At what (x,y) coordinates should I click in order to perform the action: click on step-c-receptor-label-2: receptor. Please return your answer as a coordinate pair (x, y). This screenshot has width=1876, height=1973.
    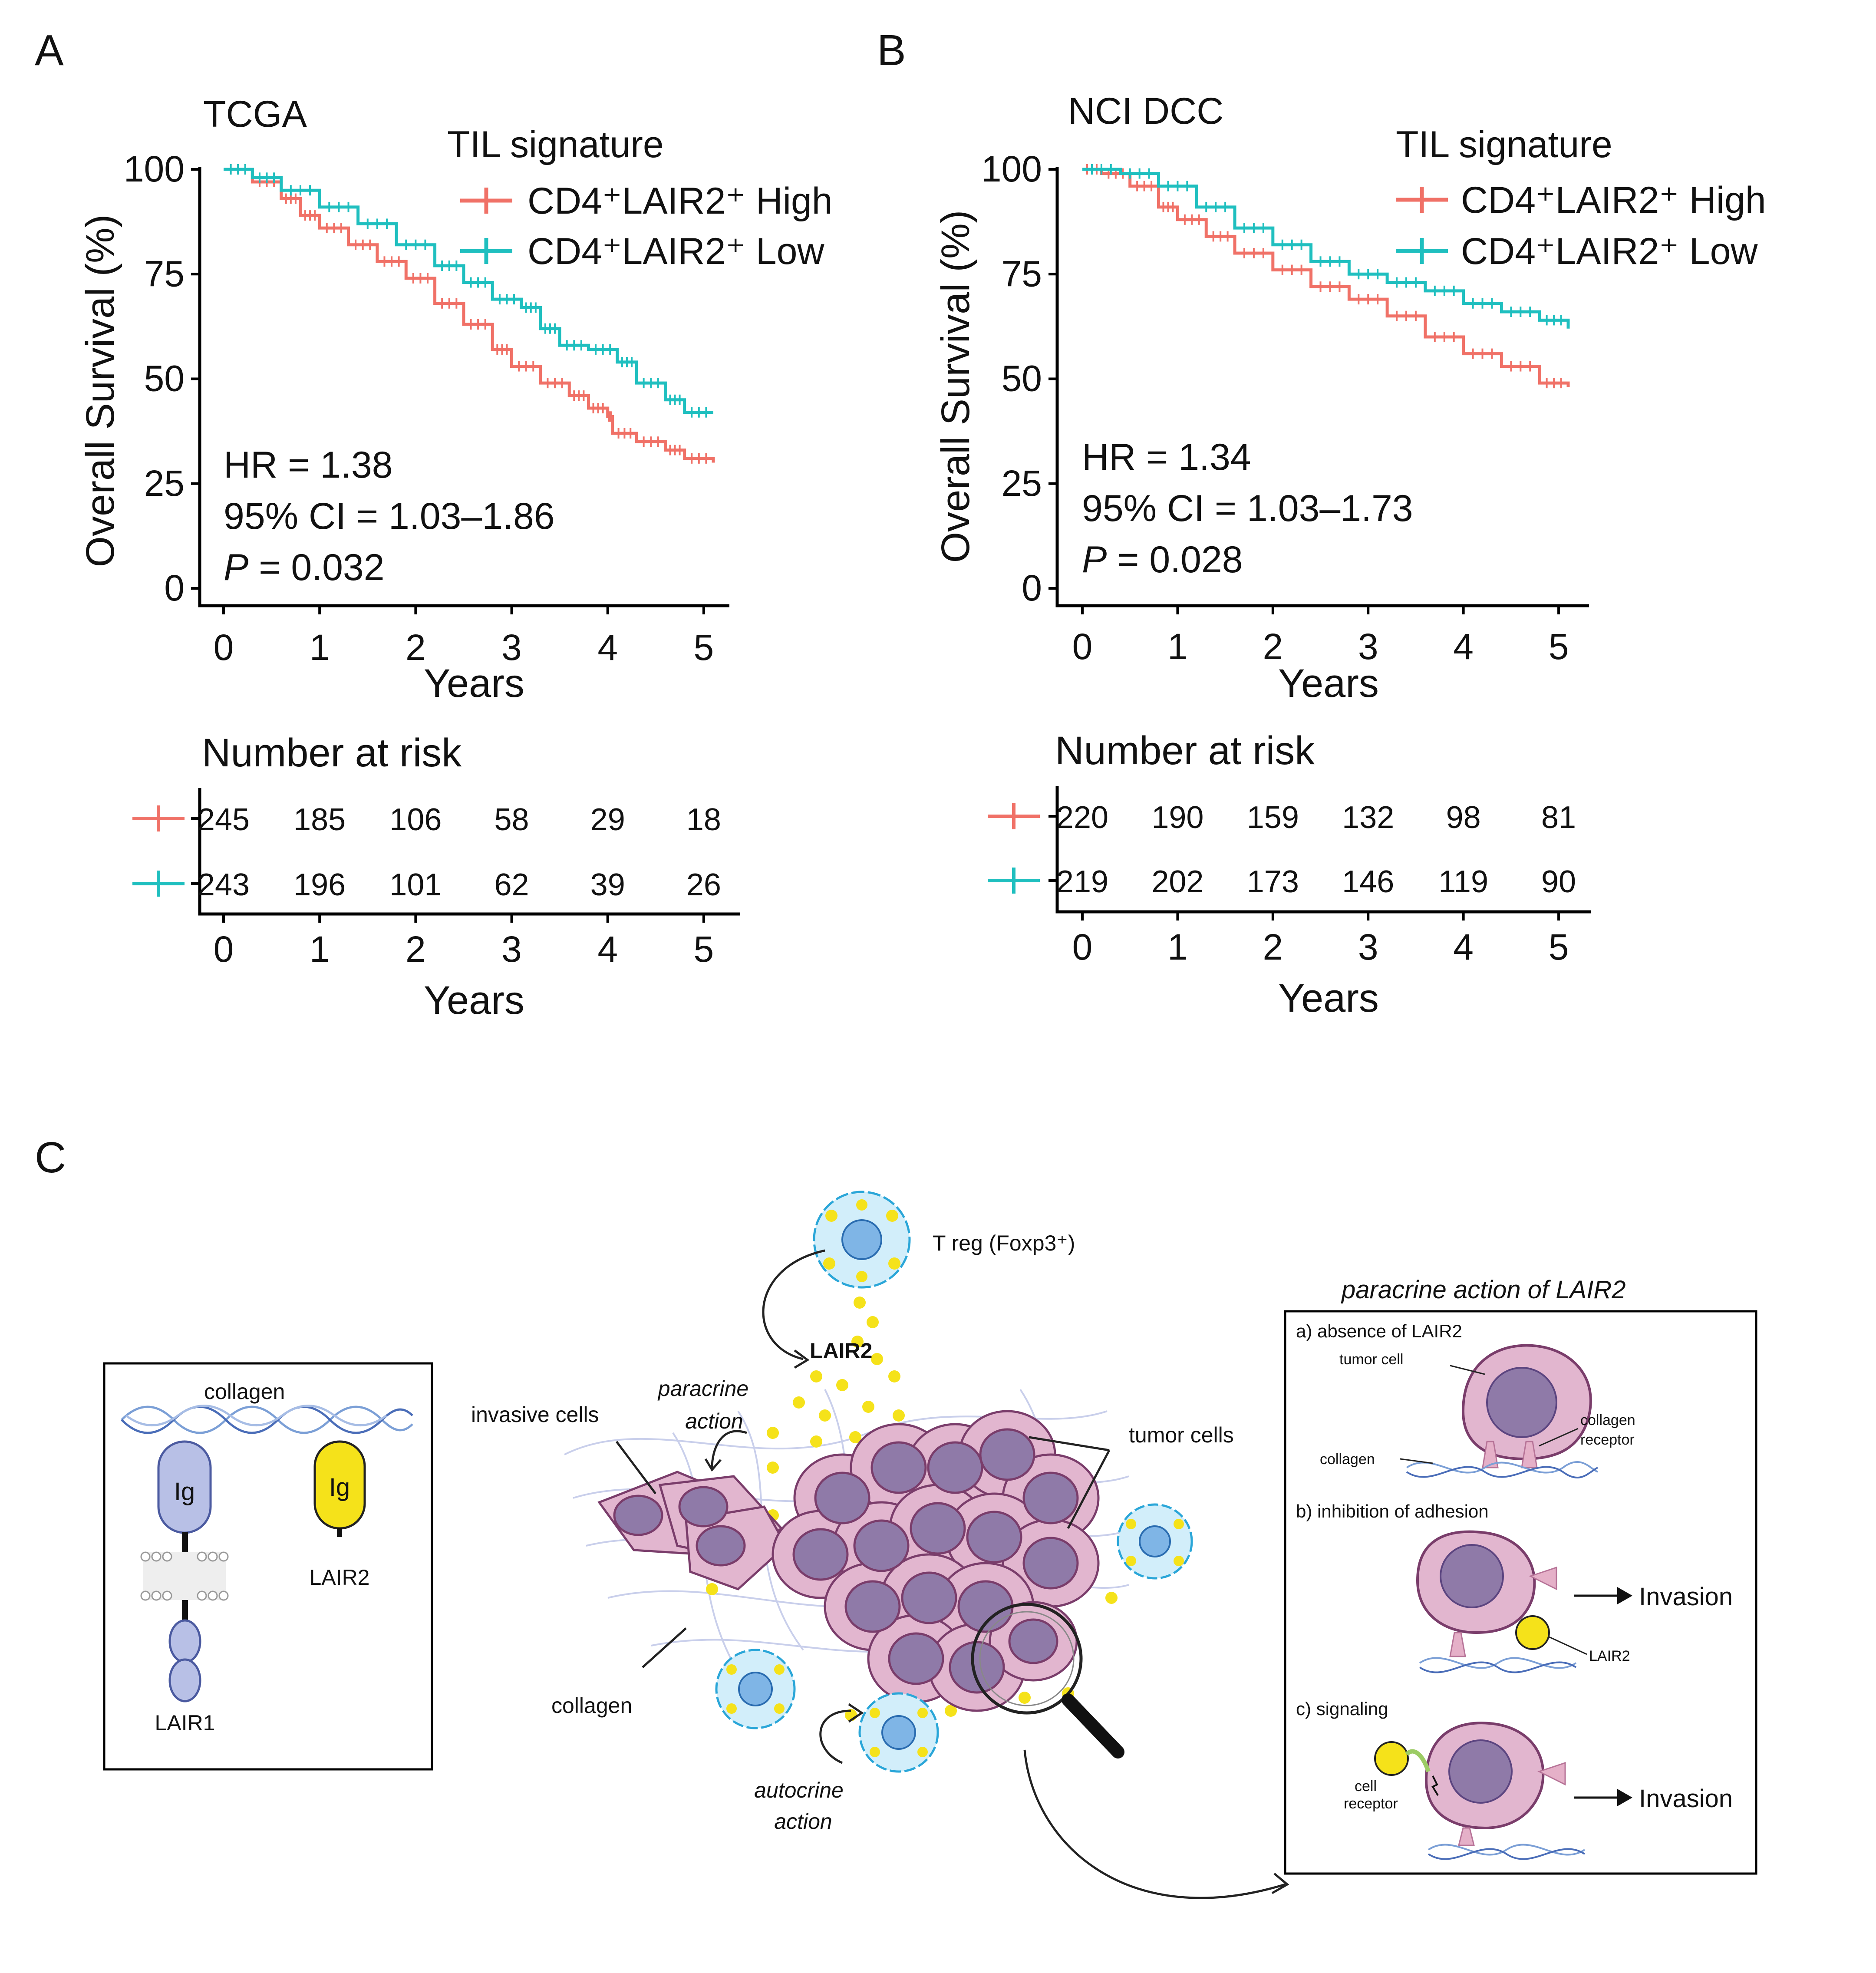
    Looking at the image, I should click on (1371, 1803).